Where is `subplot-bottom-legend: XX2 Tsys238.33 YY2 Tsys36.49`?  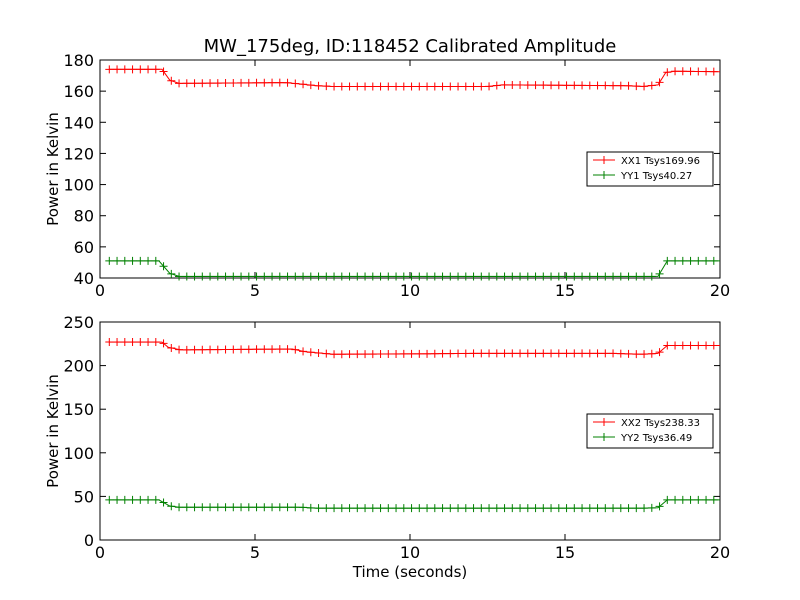 subplot-bottom-legend: XX2 Tsys238.33 YY2 Tsys36.49 is located at coordinates (650, 431).